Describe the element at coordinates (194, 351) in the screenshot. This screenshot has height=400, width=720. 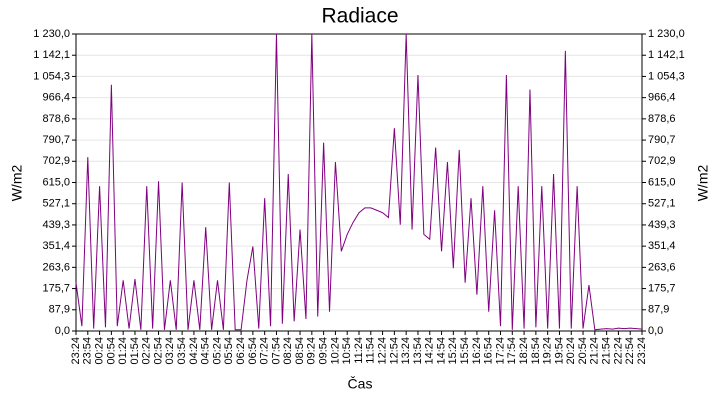
I see `x-tick-label: 04:24` at that location.